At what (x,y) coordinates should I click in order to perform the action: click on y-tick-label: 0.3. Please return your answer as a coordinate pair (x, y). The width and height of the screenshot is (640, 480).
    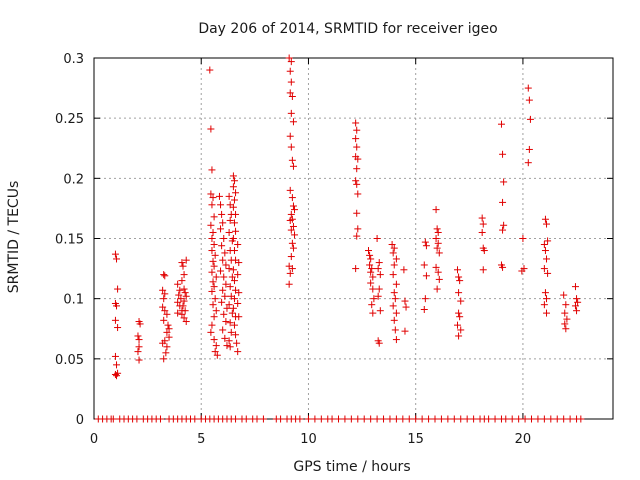
    Looking at the image, I should click on (73, 59).